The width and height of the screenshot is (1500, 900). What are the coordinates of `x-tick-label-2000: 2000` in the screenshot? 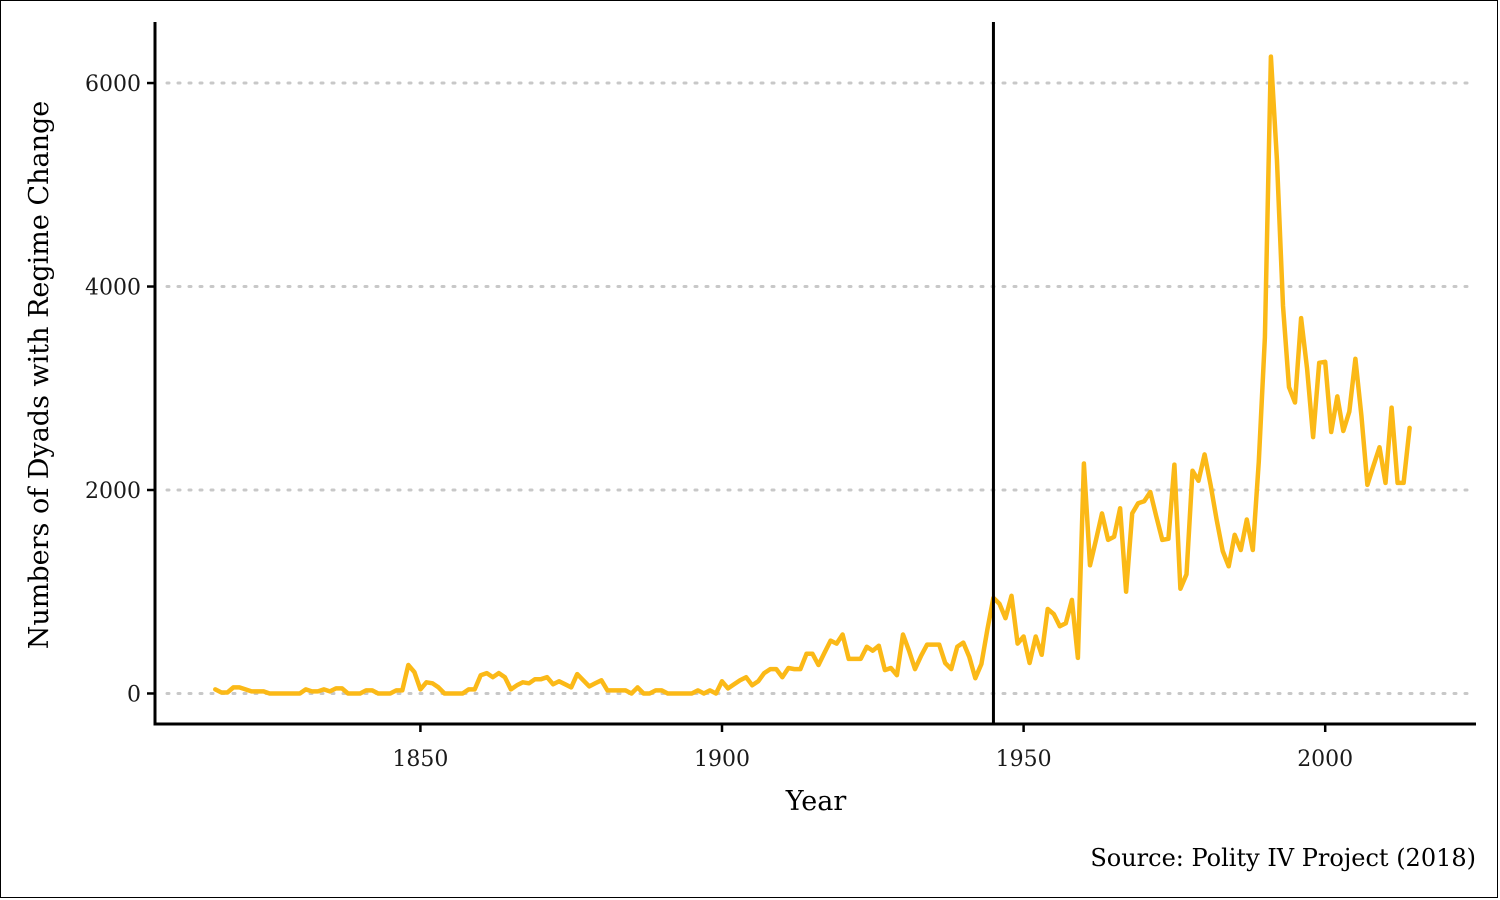 It's located at (1325, 759).